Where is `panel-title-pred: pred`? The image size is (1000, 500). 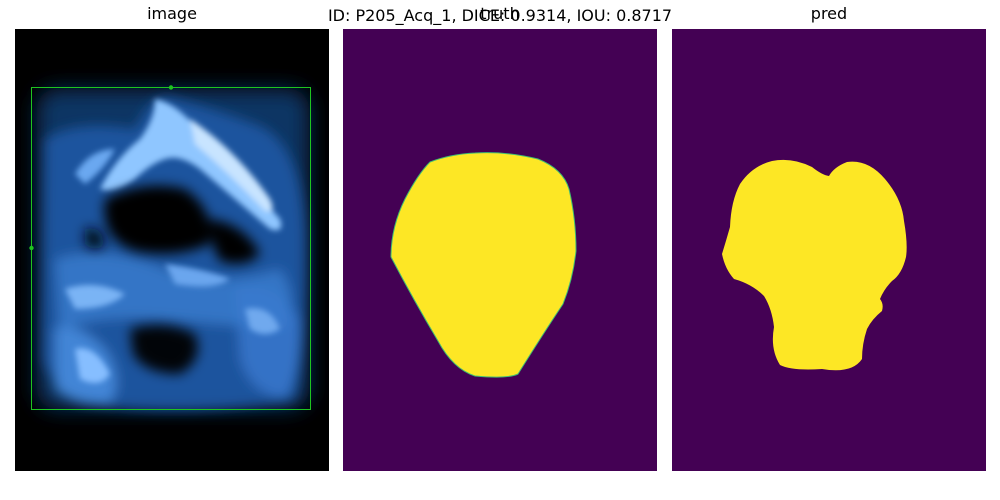 panel-title-pred: pred is located at coordinates (829, 13).